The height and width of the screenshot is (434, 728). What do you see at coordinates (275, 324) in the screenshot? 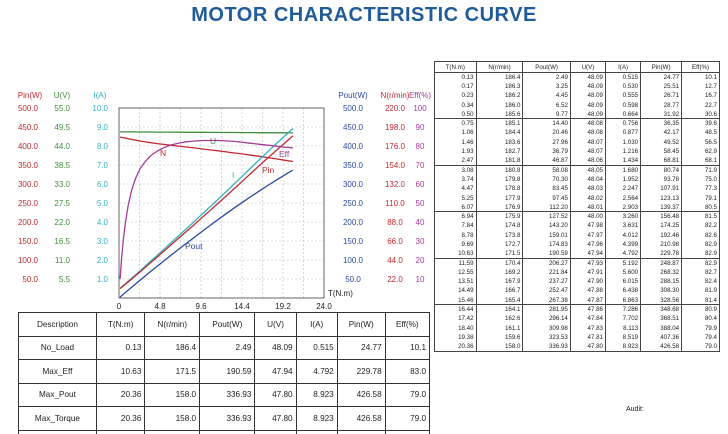
I see `summary-col-header: U(V)` at bounding box center [275, 324].